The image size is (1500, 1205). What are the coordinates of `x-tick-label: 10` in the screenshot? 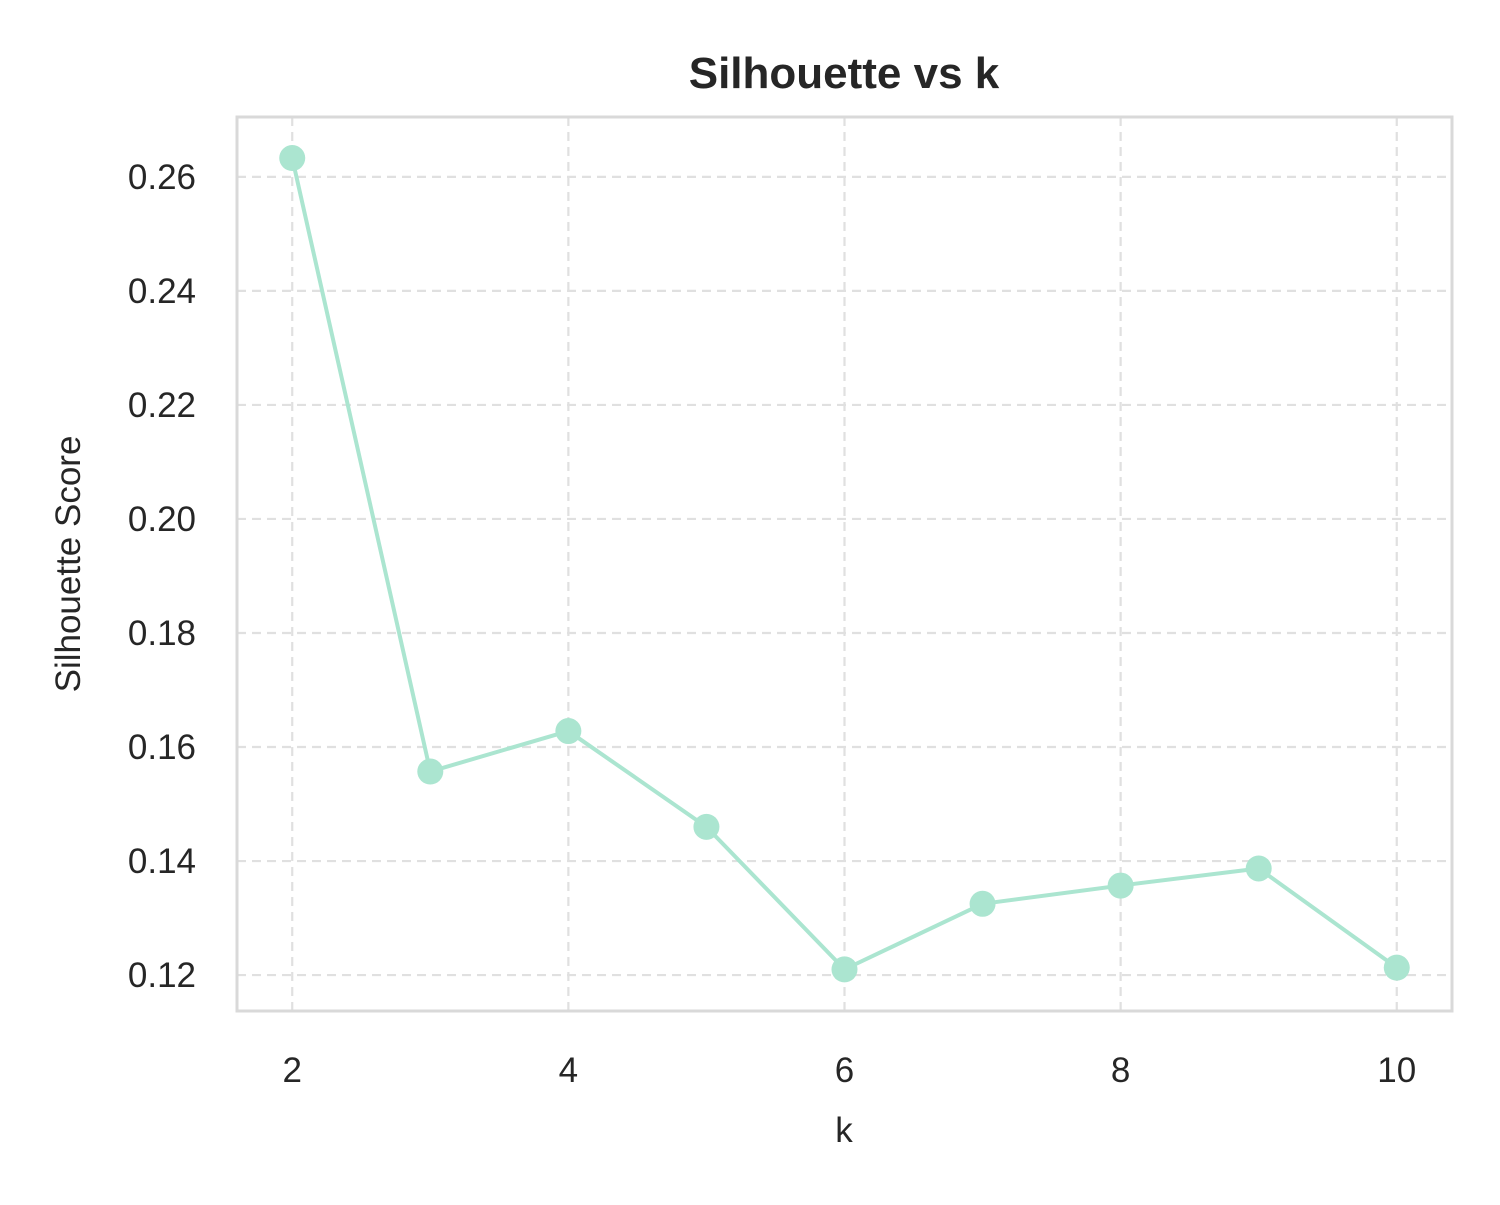 It's located at (1396, 1070).